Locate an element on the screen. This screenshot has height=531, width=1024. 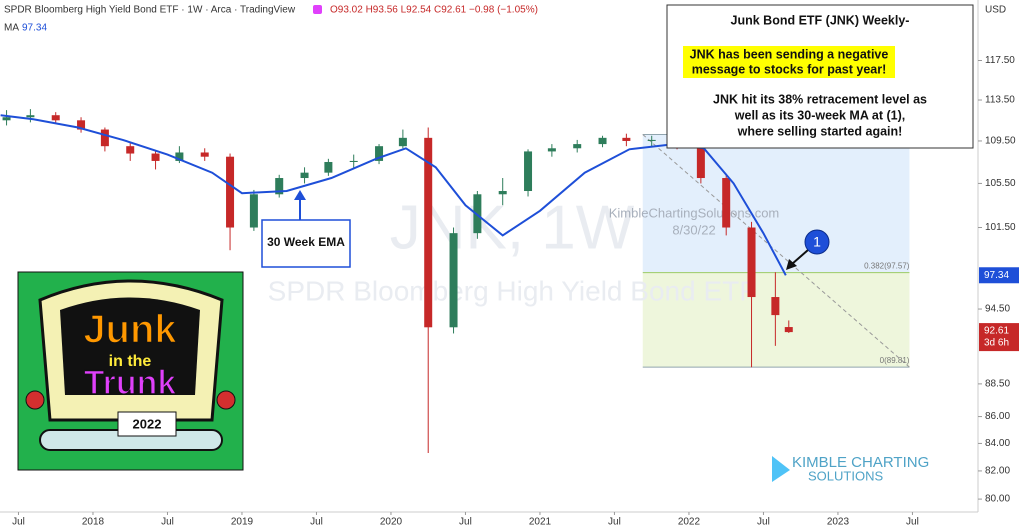
fib-label: 0.382(97.57) is located at coordinates (887, 266).